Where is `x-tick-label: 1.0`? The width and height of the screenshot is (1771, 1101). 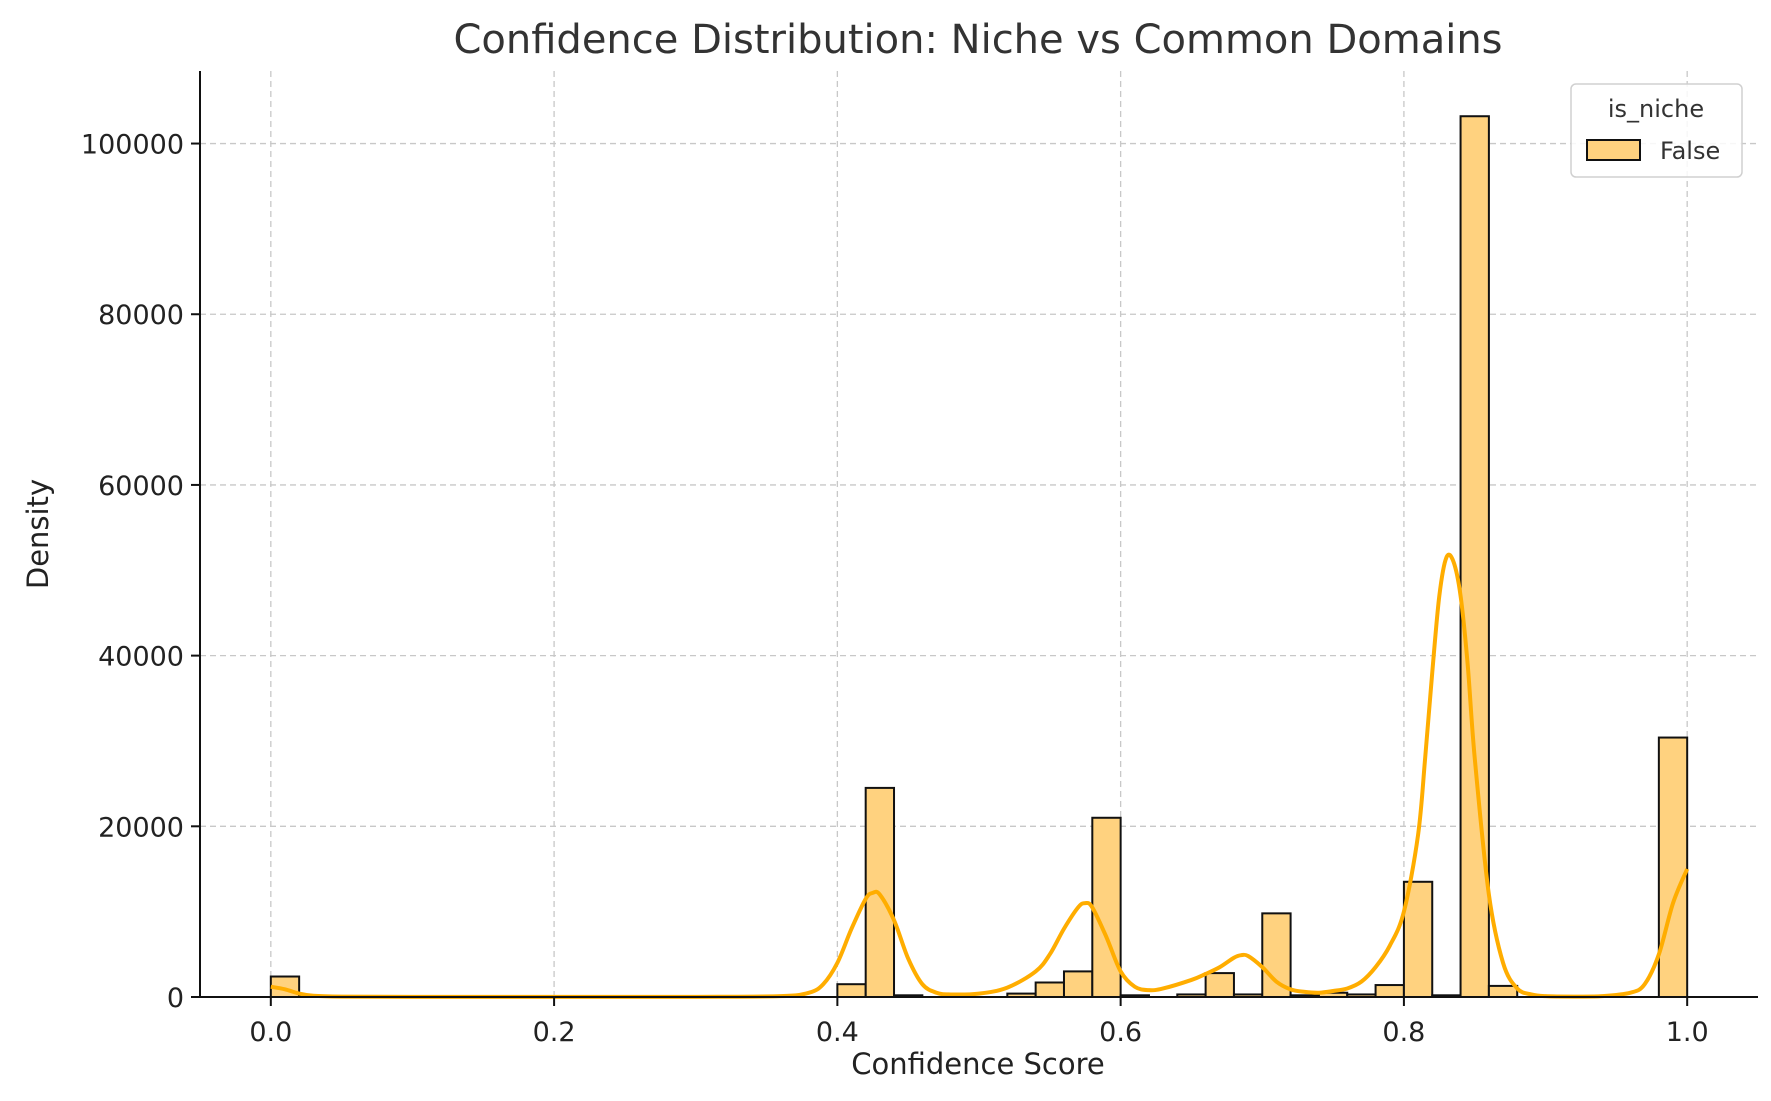
x-tick-label: 1.0 is located at coordinates (1687, 1032).